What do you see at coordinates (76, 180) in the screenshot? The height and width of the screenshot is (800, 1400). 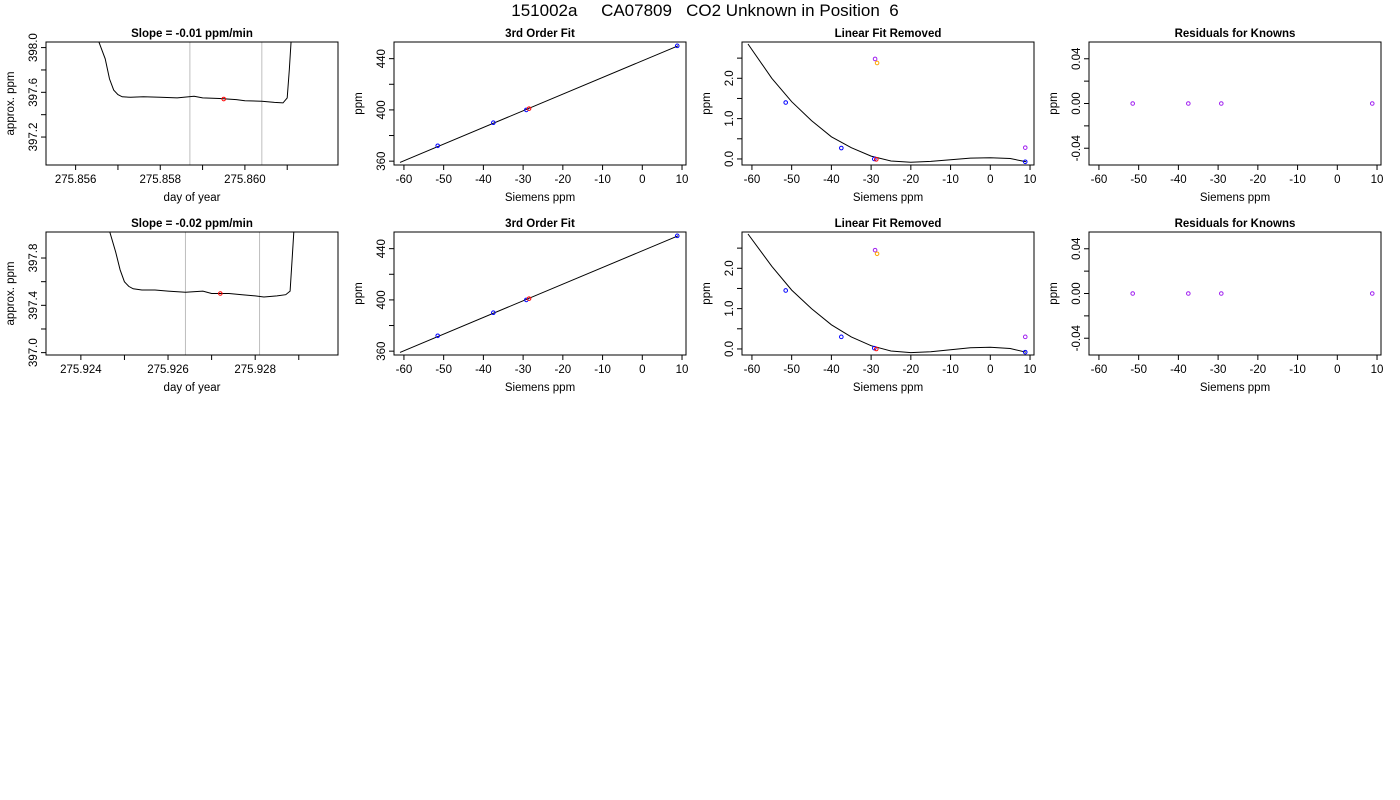 I see `chart-r1c1-xtick-label-0: 275.856` at bounding box center [76, 180].